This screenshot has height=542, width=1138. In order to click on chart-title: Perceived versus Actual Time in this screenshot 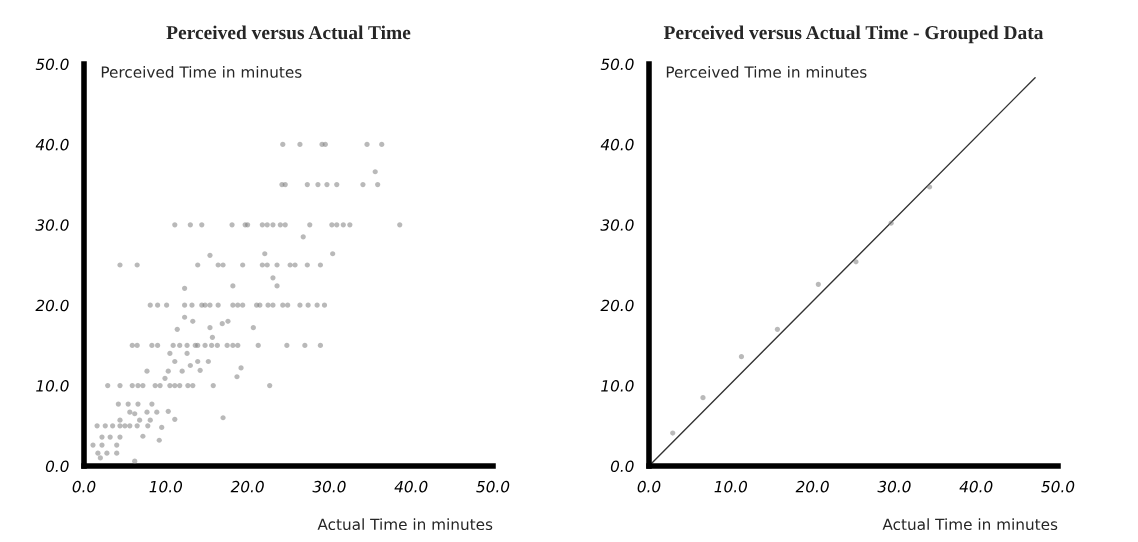, I will do `click(288, 32)`.